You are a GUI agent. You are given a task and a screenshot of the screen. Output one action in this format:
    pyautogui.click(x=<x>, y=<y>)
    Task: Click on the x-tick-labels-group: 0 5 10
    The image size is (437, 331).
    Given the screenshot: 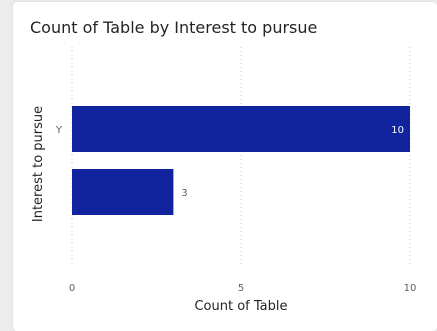 What is the action you would take?
    pyautogui.click(x=243, y=288)
    